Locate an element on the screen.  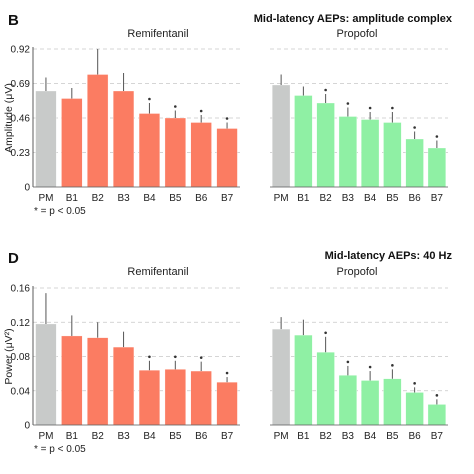
y-tick-label: 0.23 is located at coordinates (21, 153).